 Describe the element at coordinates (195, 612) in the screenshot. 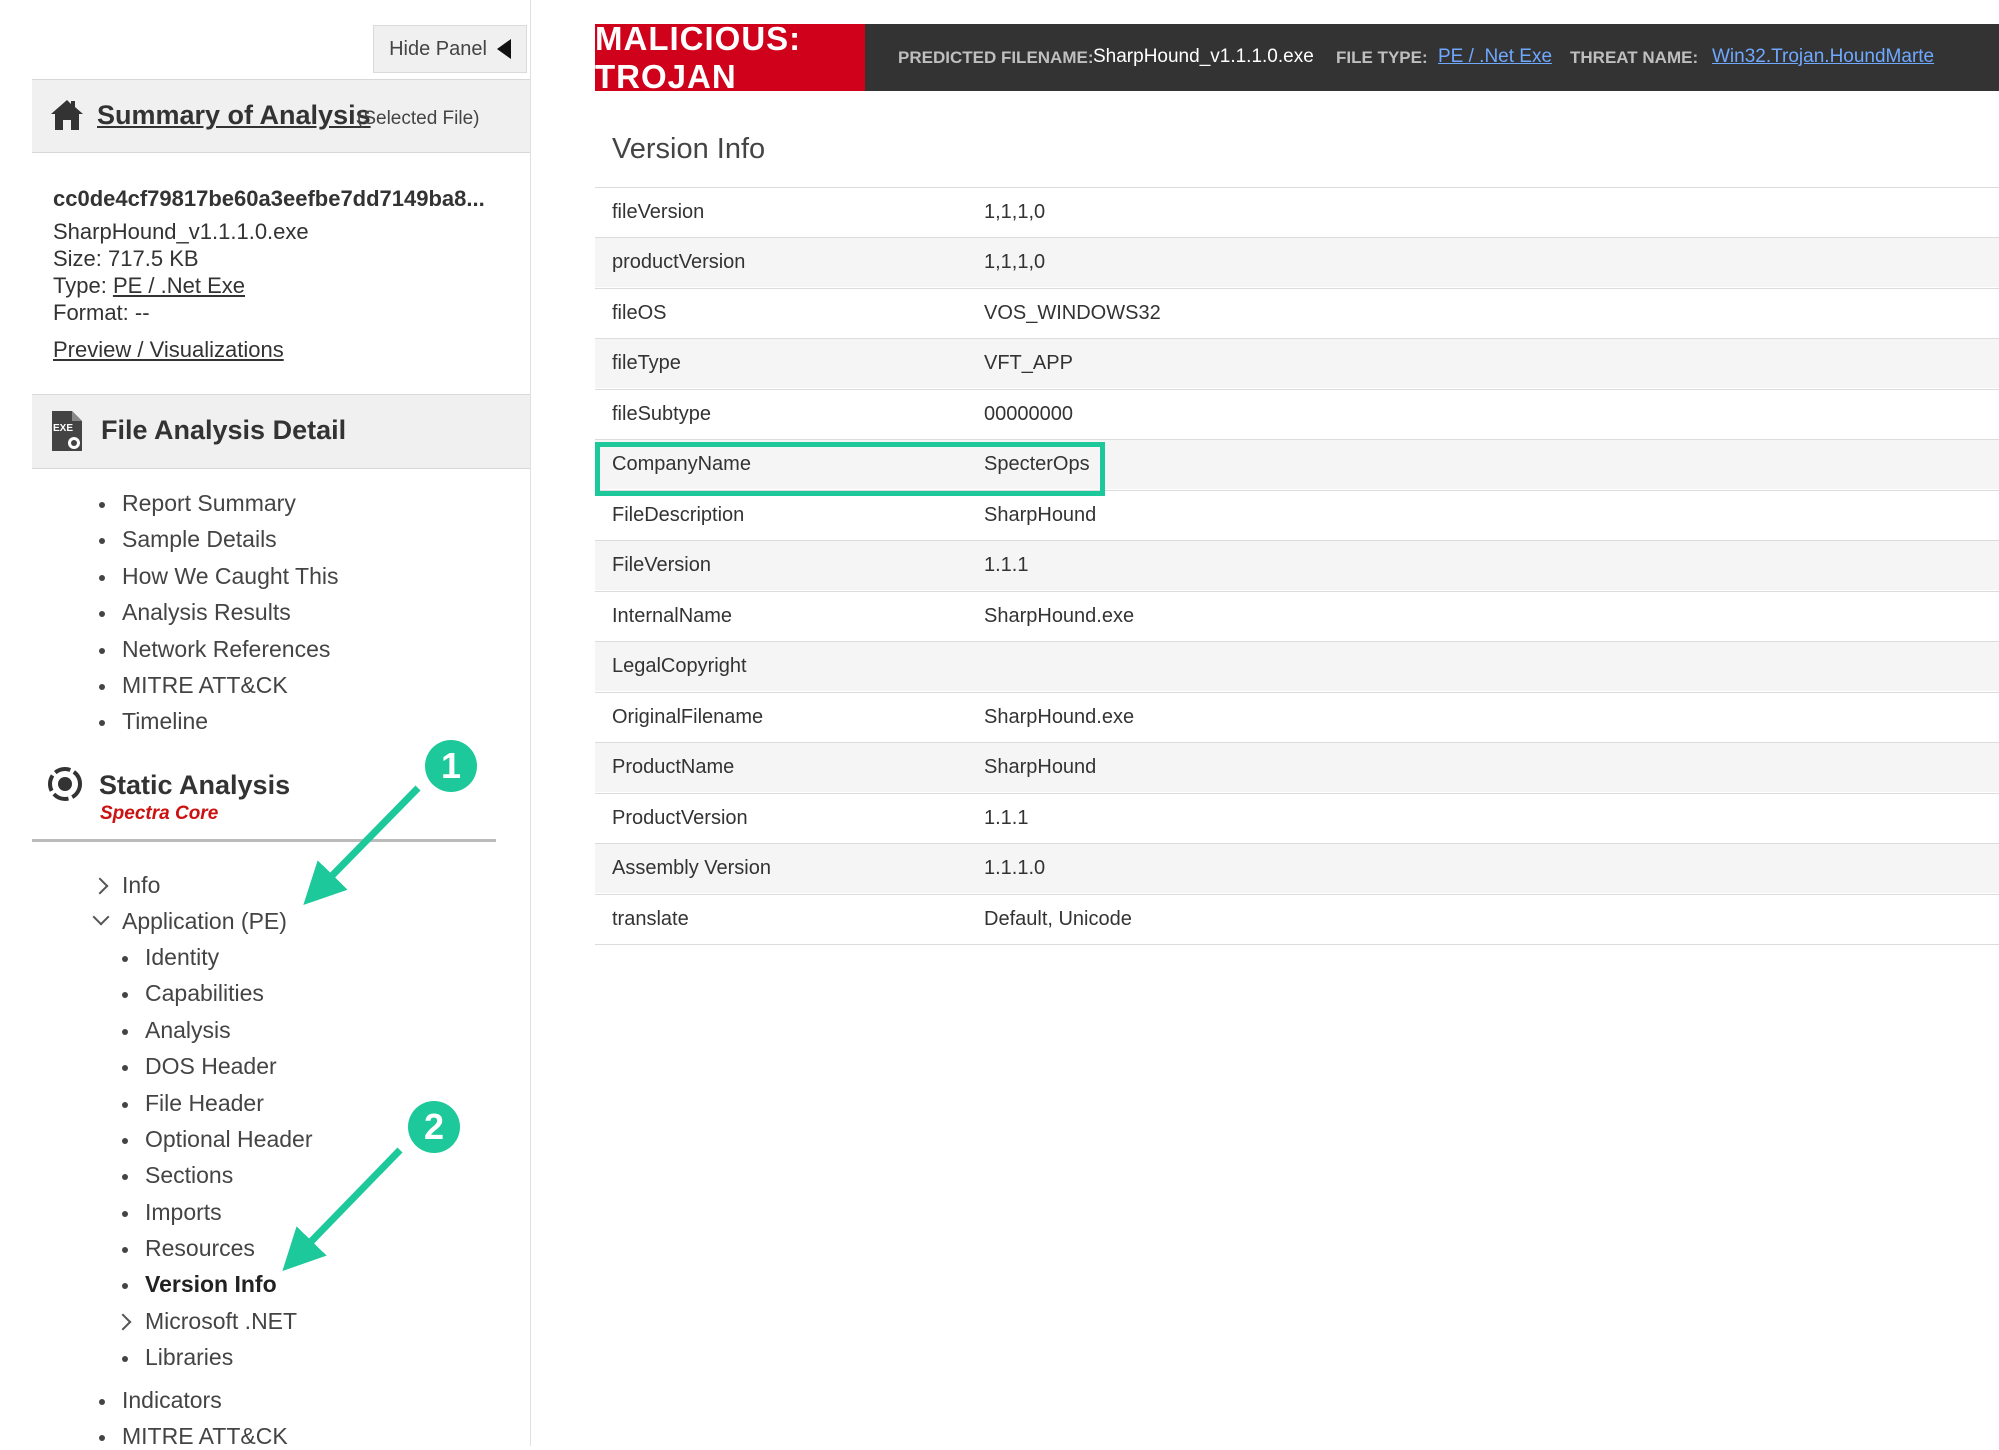

I see `nav-analysis-results: Analysis Results` at that location.